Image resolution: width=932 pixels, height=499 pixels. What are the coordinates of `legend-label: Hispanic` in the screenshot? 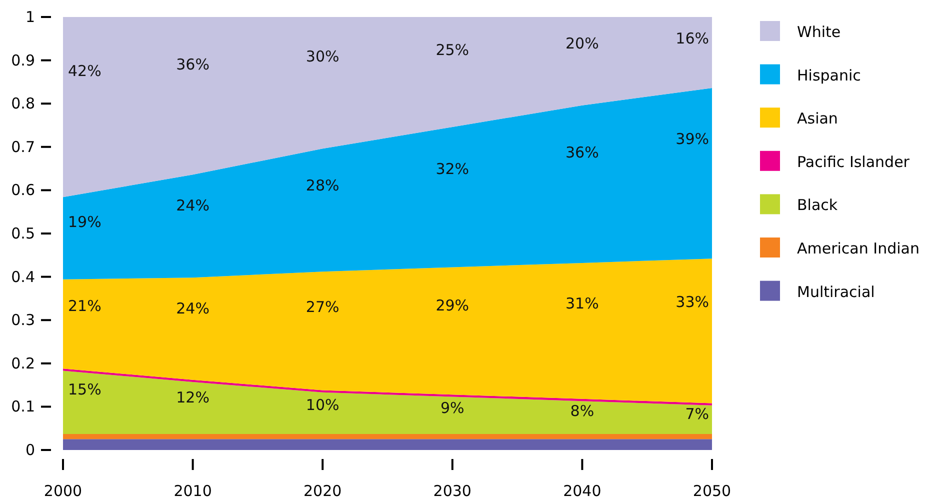 It's located at (829, 75).